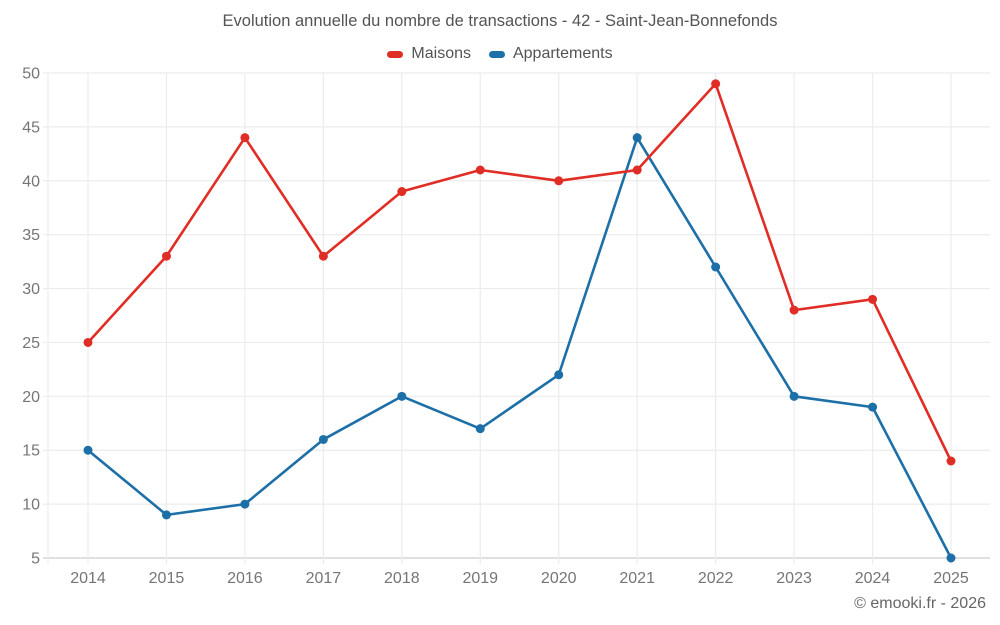 The width and height of the screenshot is (1000, 625). What do you see at coordinates (637, 170) in the screenshot?
I see `data-point-maisons-2021` at bounding box center [637, 170].